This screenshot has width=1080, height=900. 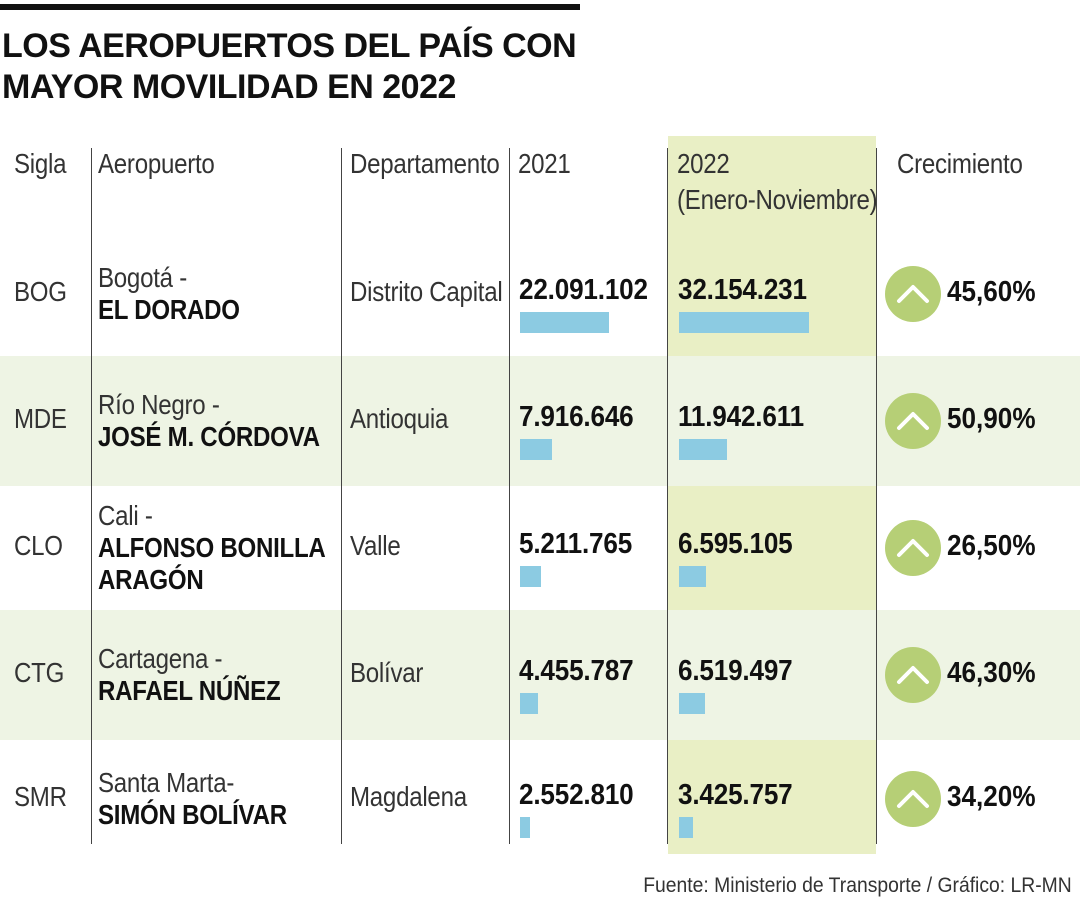 What do you see at coordinates (408, 796) in the screenshot?
I see `departamento-cell: Magdalena` at bounding box center [408, 796].